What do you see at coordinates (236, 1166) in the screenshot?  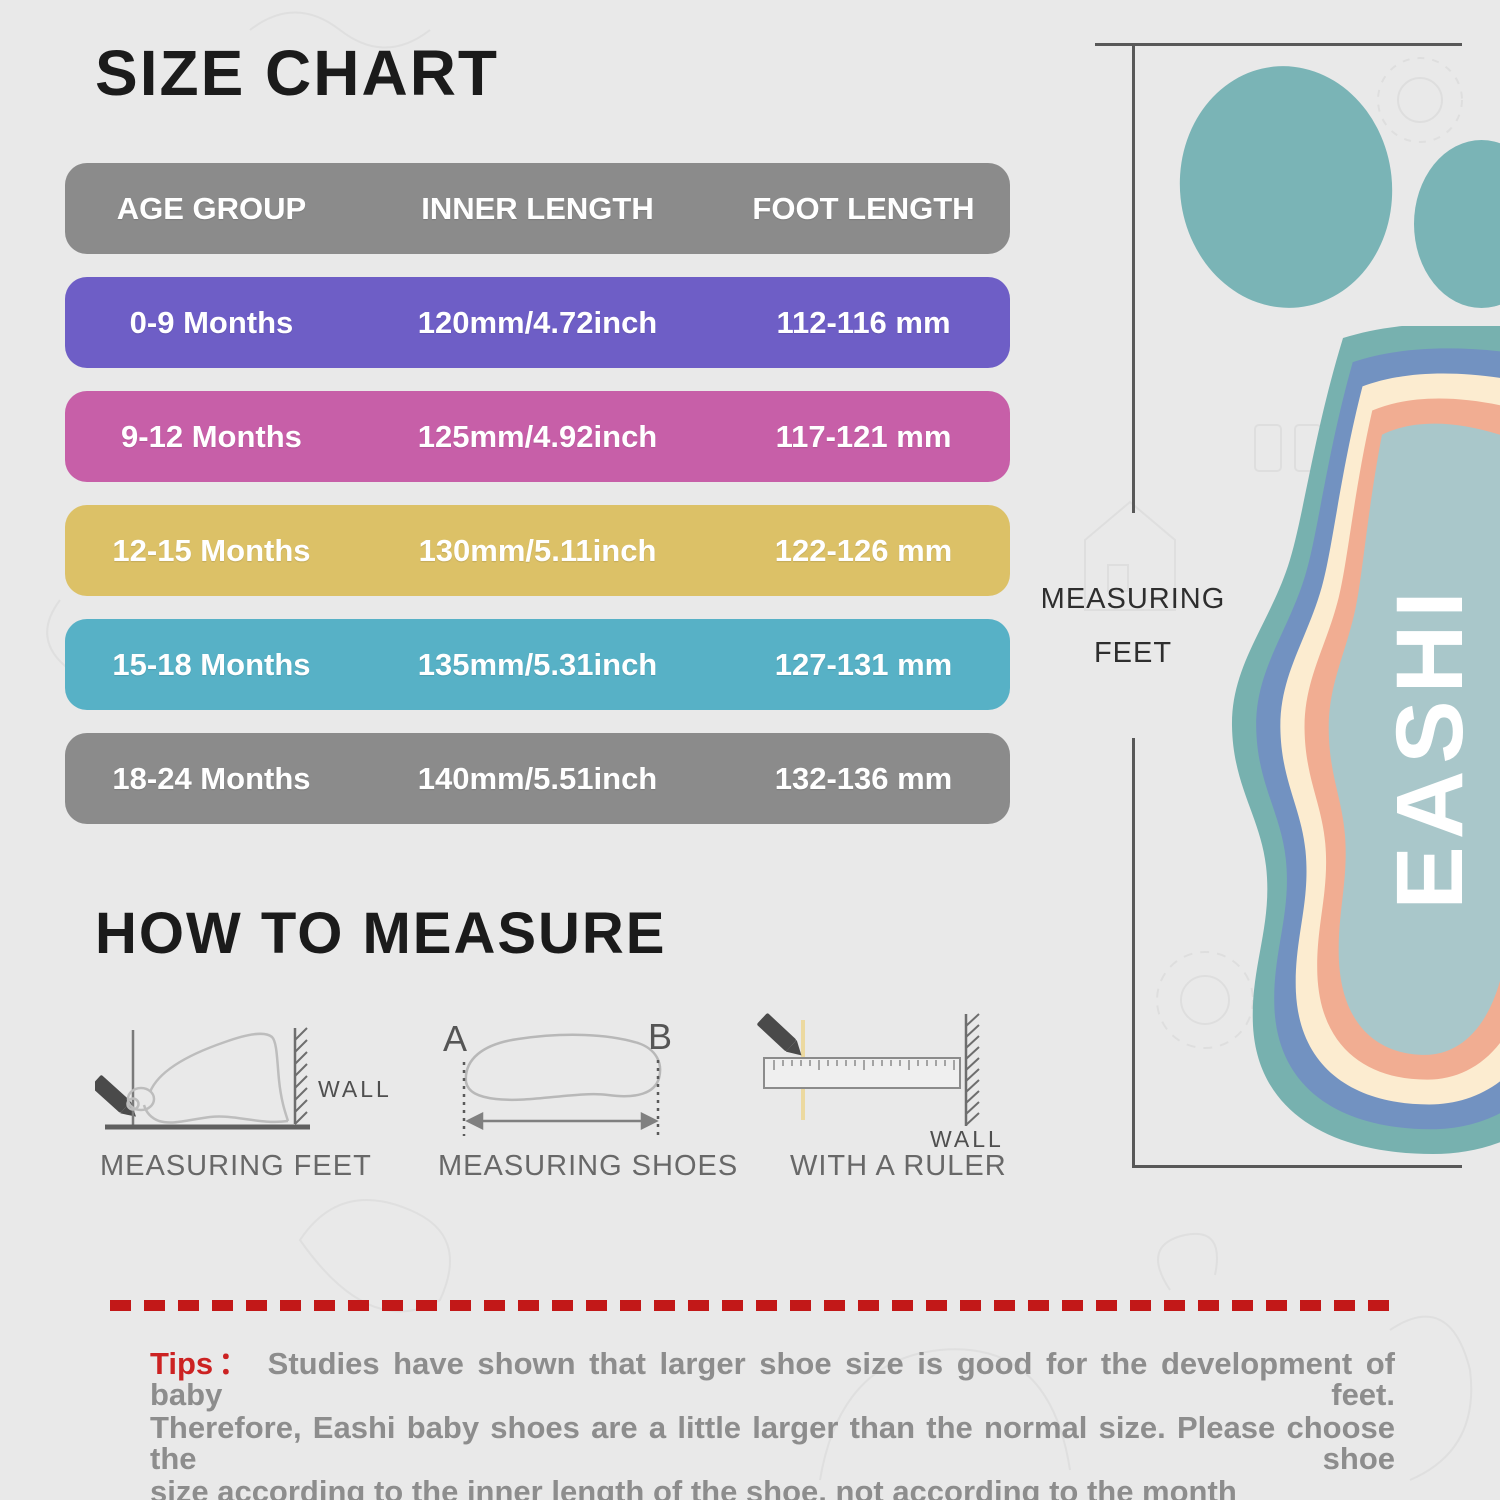 I see `measuring-feet-caption: MEASURING FEET` at bounding box center [236, 1166].